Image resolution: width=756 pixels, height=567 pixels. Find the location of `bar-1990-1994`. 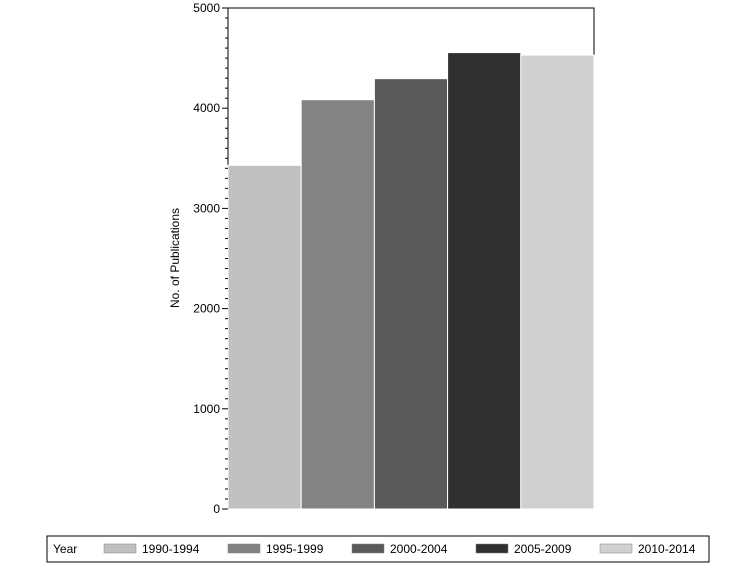

bar-1990-1994 is located at coordinates (264, 337).